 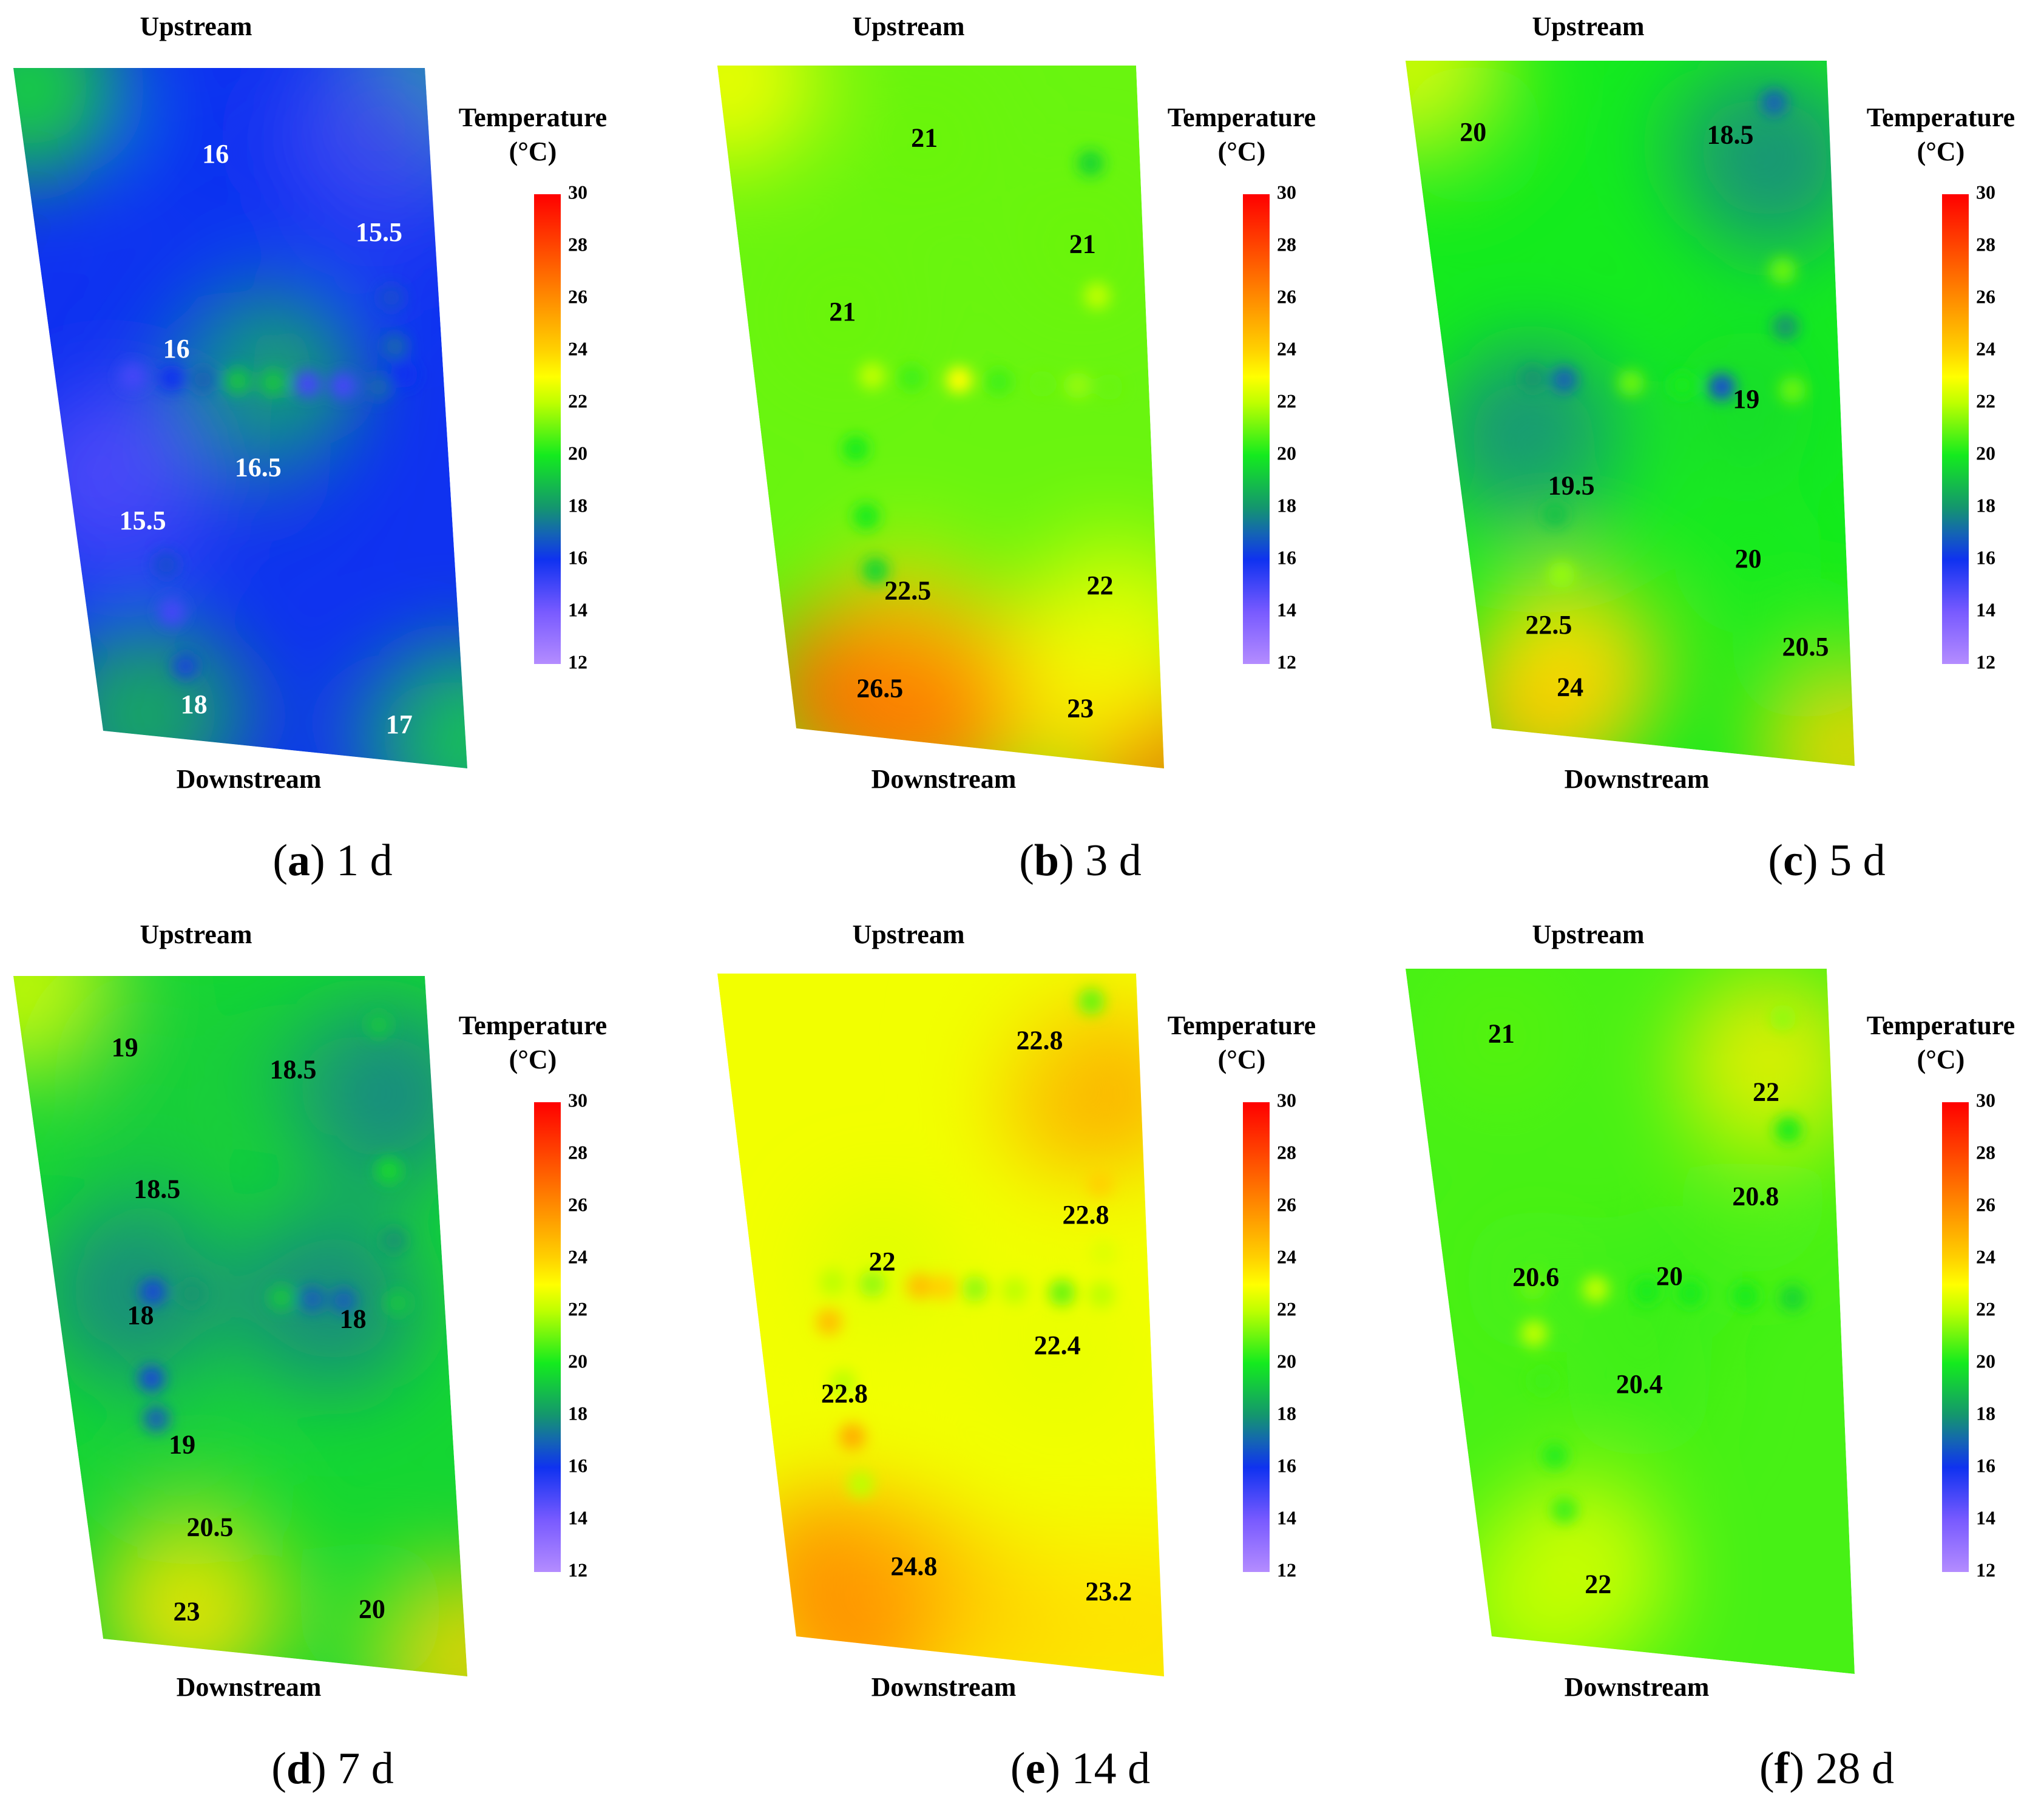 What do you see at coordinates (533, 1025) in the screenshot?
I see `colorbar-title: Temperature` at bounding box center [533, 1025].